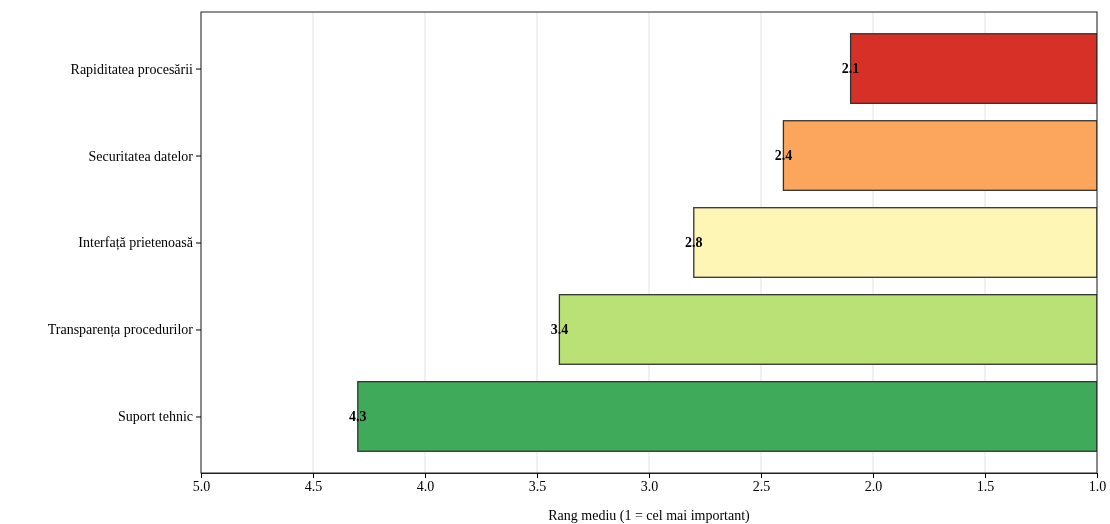  What do you see at coordinates (850, 69) in the screenshot?
I see `data-label: 2.1` at bounding box center [850, 69].